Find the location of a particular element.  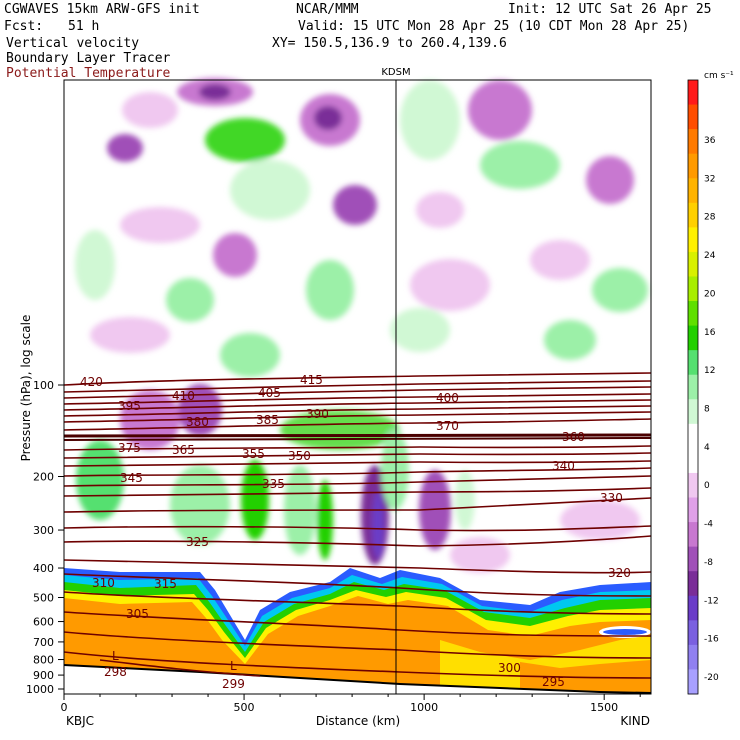

theta-label: 298 is located at coordinates (115, 672).